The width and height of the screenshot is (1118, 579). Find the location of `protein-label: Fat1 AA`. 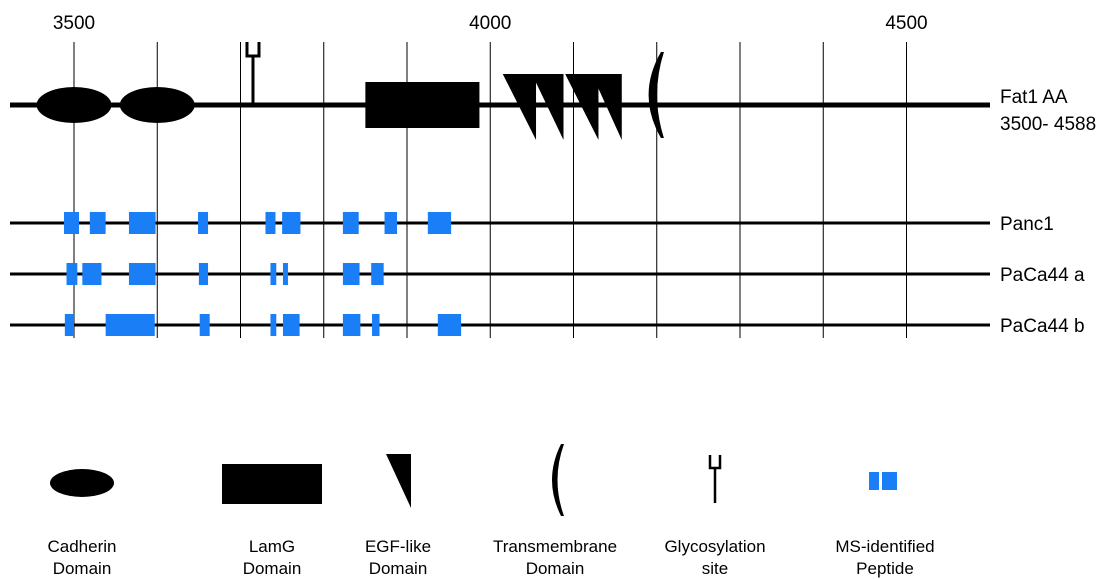

protein-label: Fat1 AA is located at coordinates (1034, 97).